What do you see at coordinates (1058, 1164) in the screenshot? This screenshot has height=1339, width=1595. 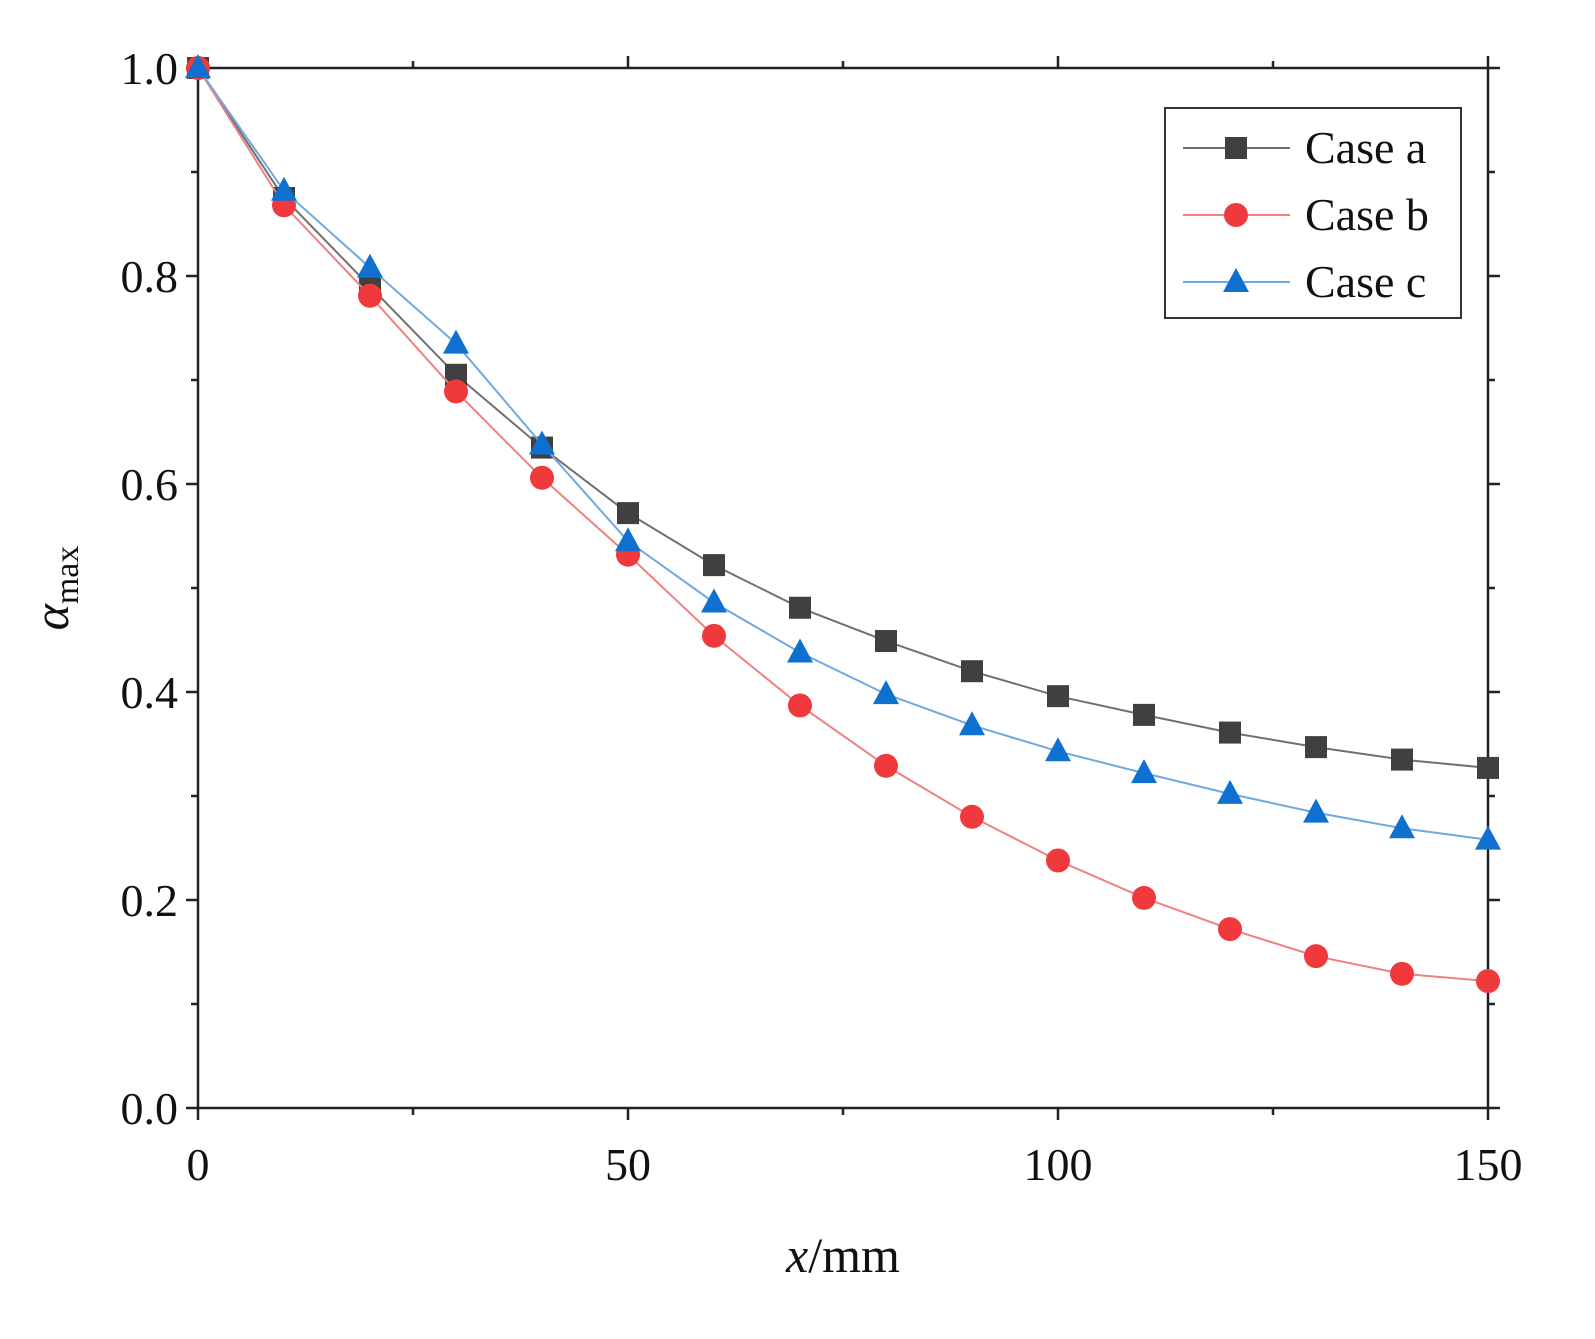 I see `x-tick-label: 100` at bounding box center [1058, 1164].